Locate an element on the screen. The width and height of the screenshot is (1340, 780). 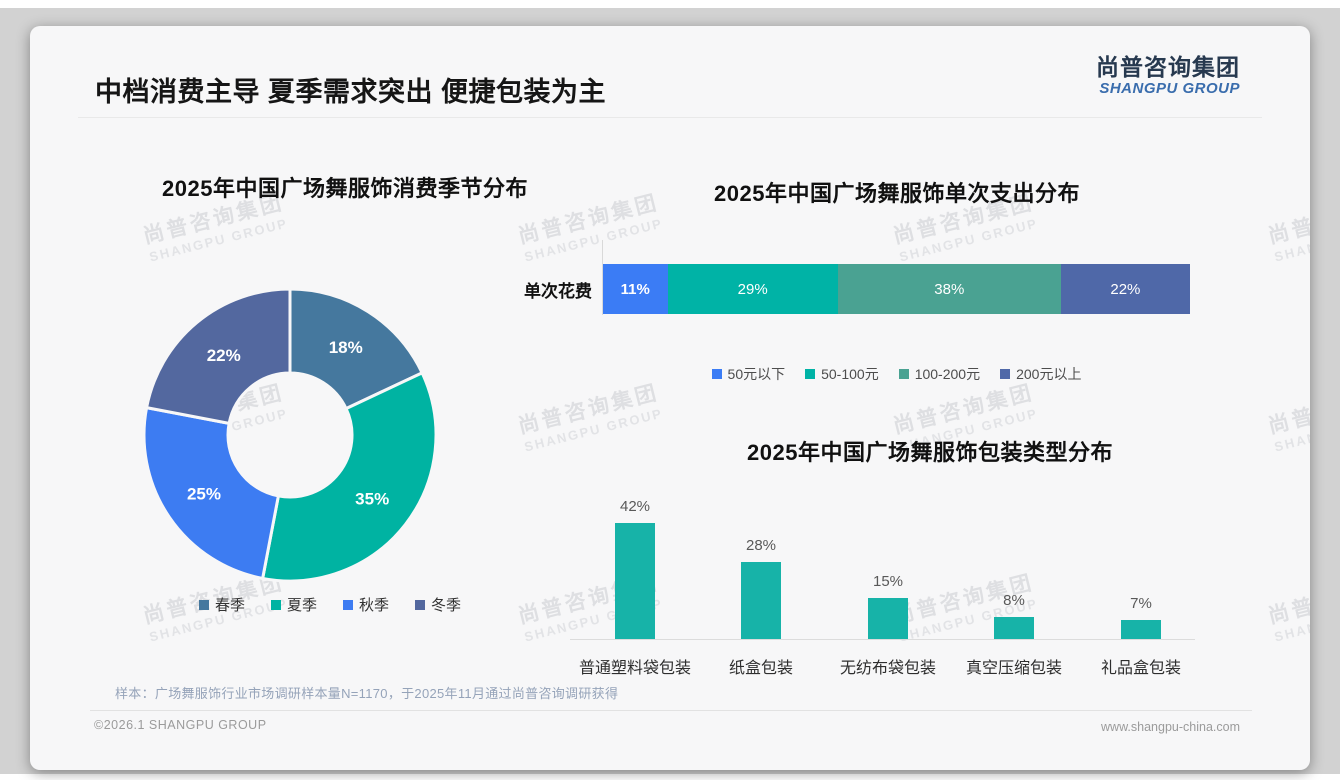
stack-segment-label: 11% is located at coordinates (635, 289).